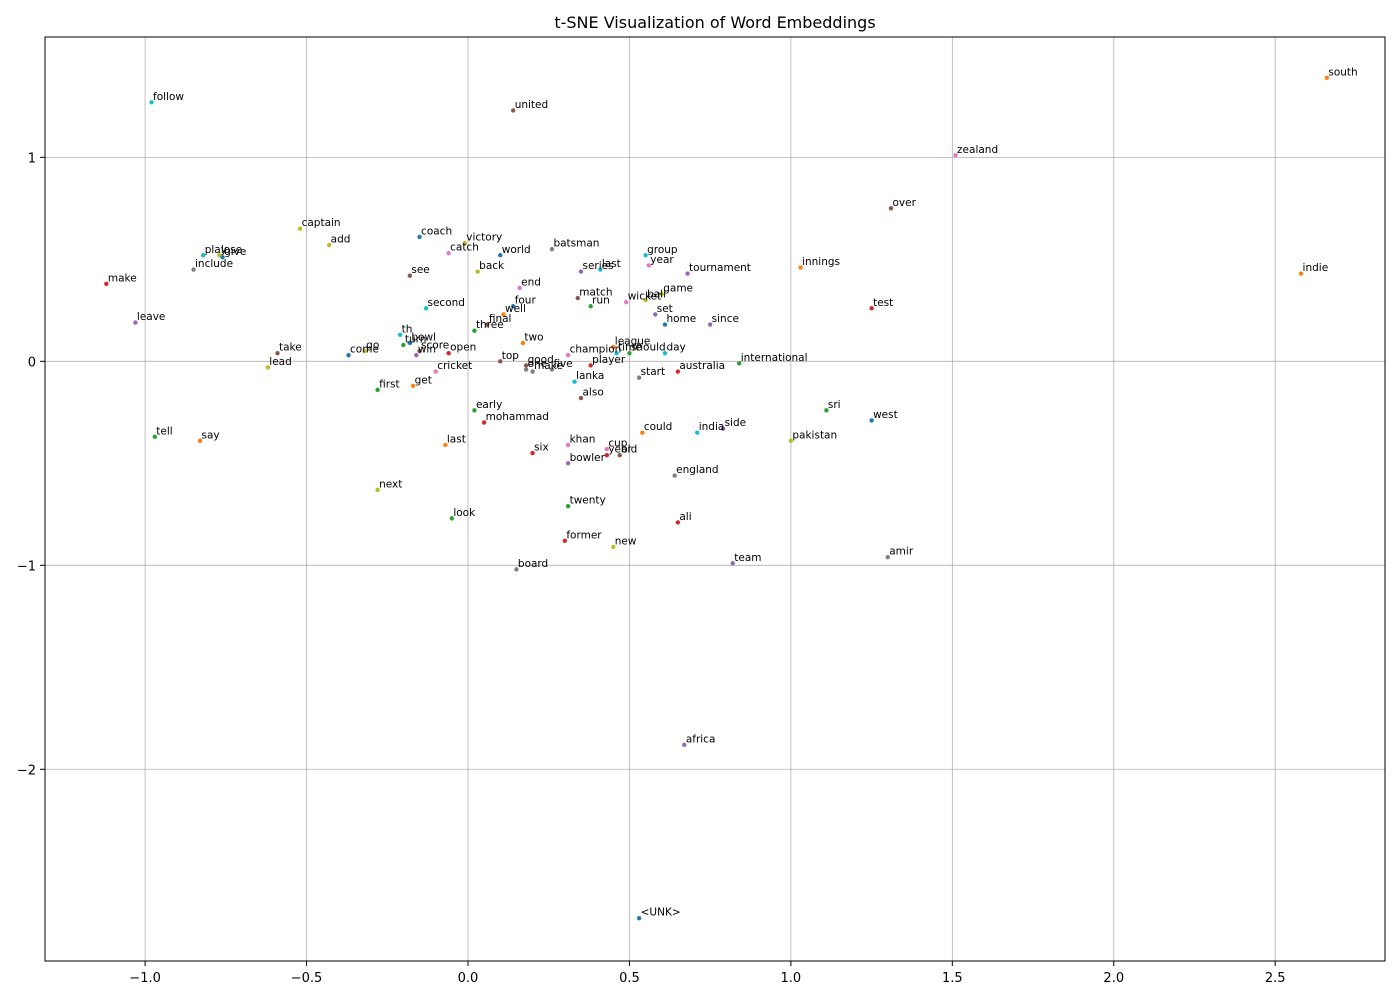 The image size is (1400, 1000). I want to click on word-label: west, so click(885, 415).